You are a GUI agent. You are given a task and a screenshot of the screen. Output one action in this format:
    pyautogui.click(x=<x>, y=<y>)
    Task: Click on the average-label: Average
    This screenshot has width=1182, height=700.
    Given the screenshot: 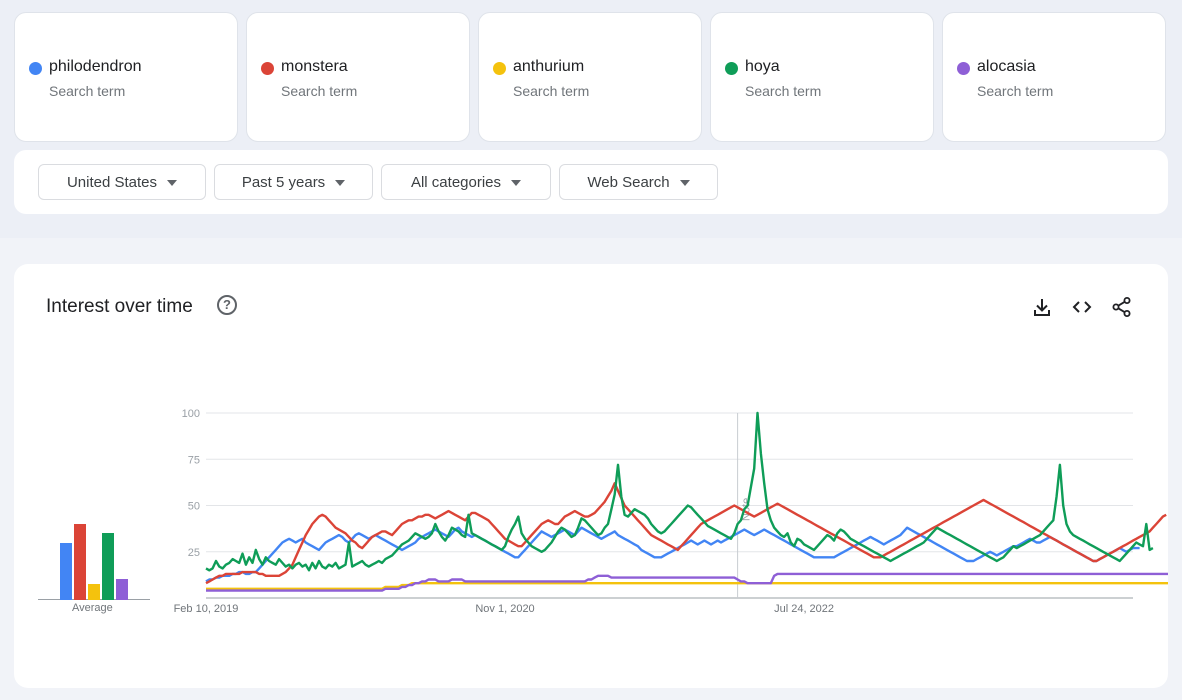 What is the action you would take?
    pyautogui.click(x=92, y=608)
    